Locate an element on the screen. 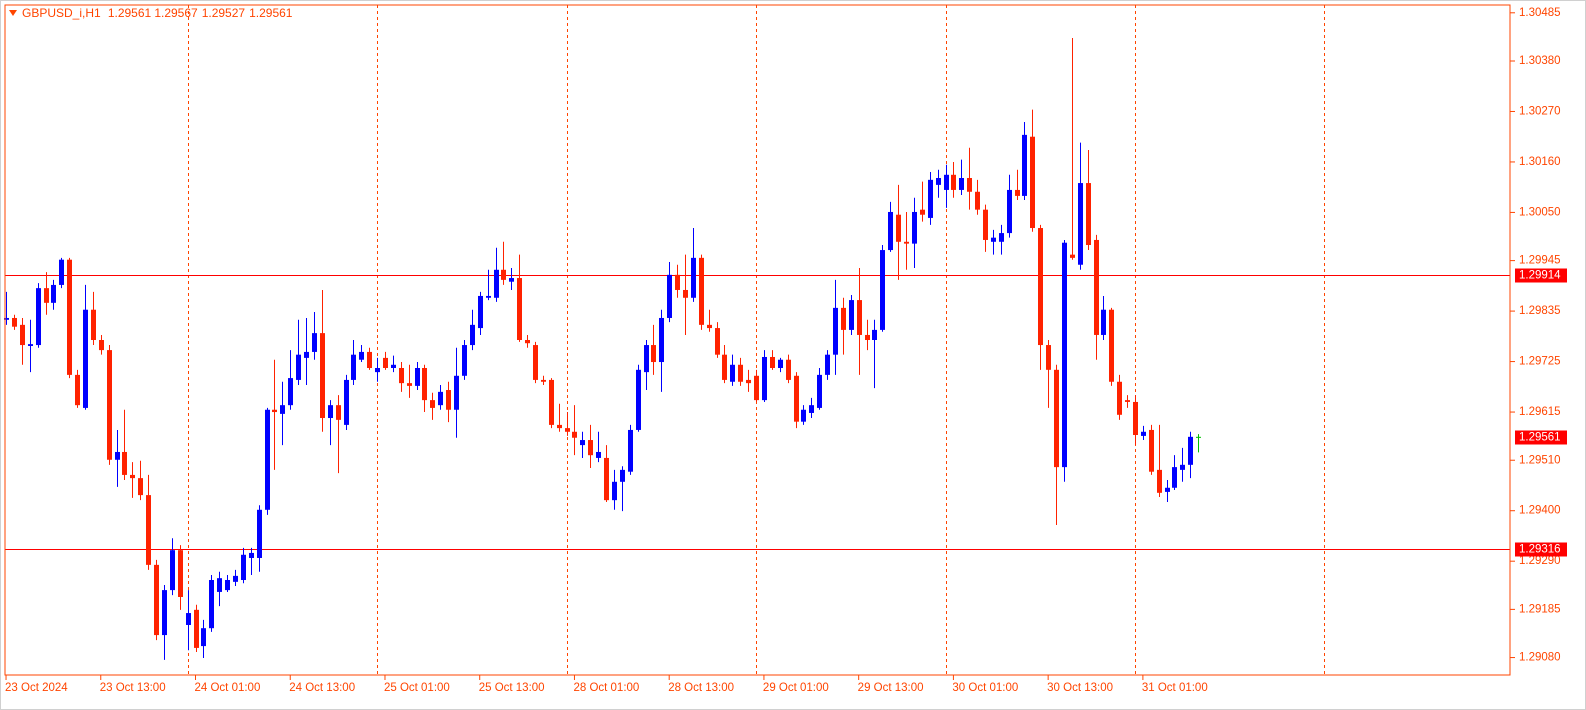  x-tick-label: 23 Oct 2024 is located at coordinates (36, 688).